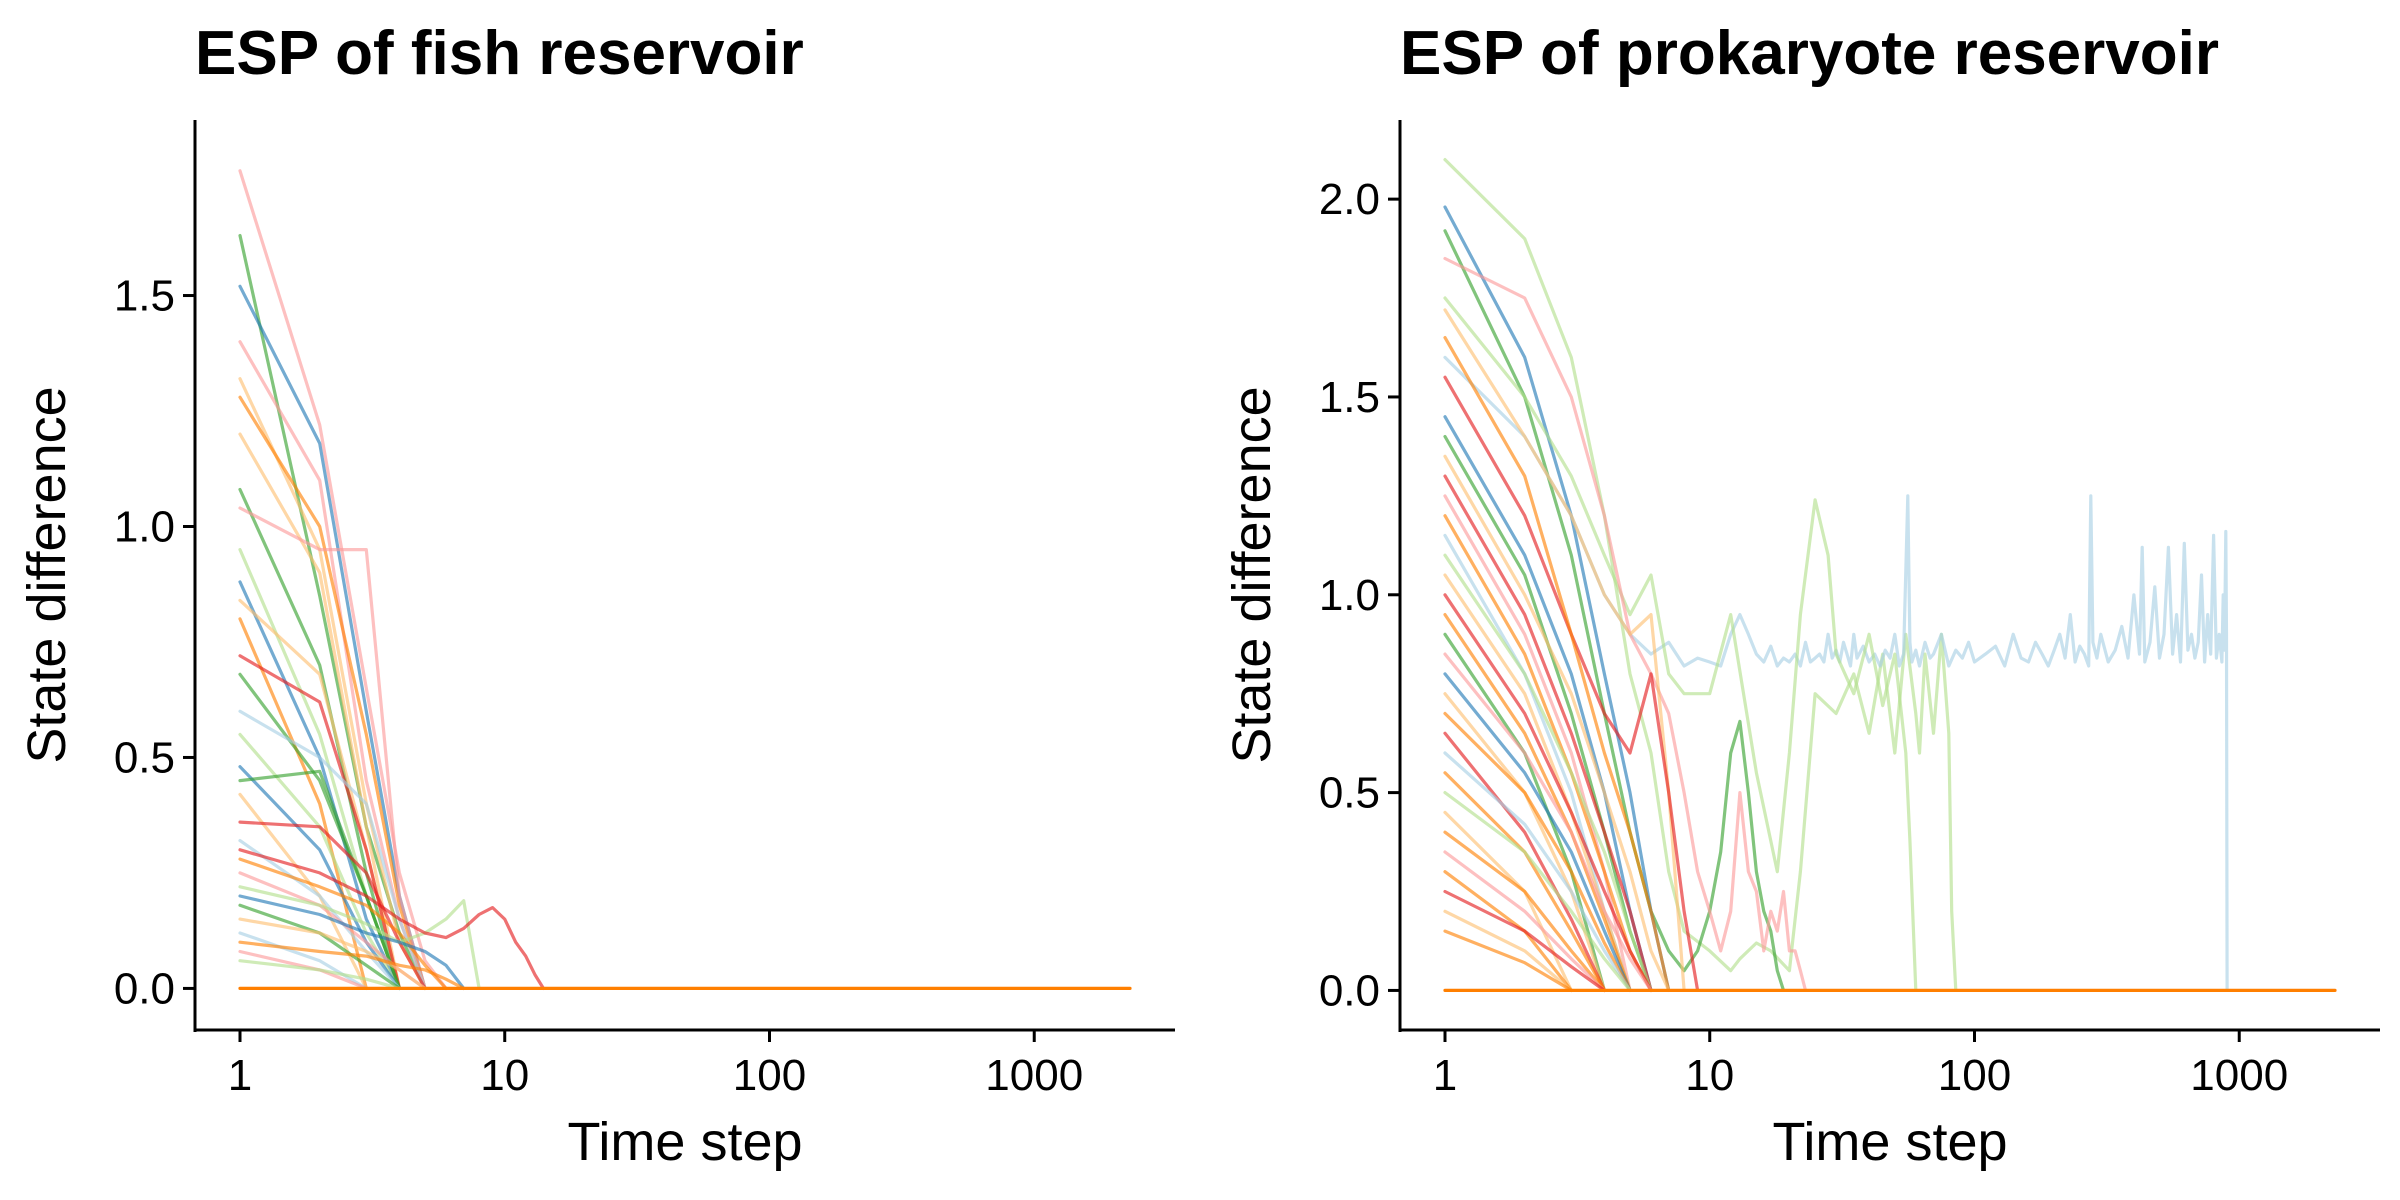 The width and height of the screenshot is (2400, 1200). What do you see at coordinates (1349, 199) in the screenshot?
I see `y-tick-label: 2.0` at bounding box center [1349, 199].